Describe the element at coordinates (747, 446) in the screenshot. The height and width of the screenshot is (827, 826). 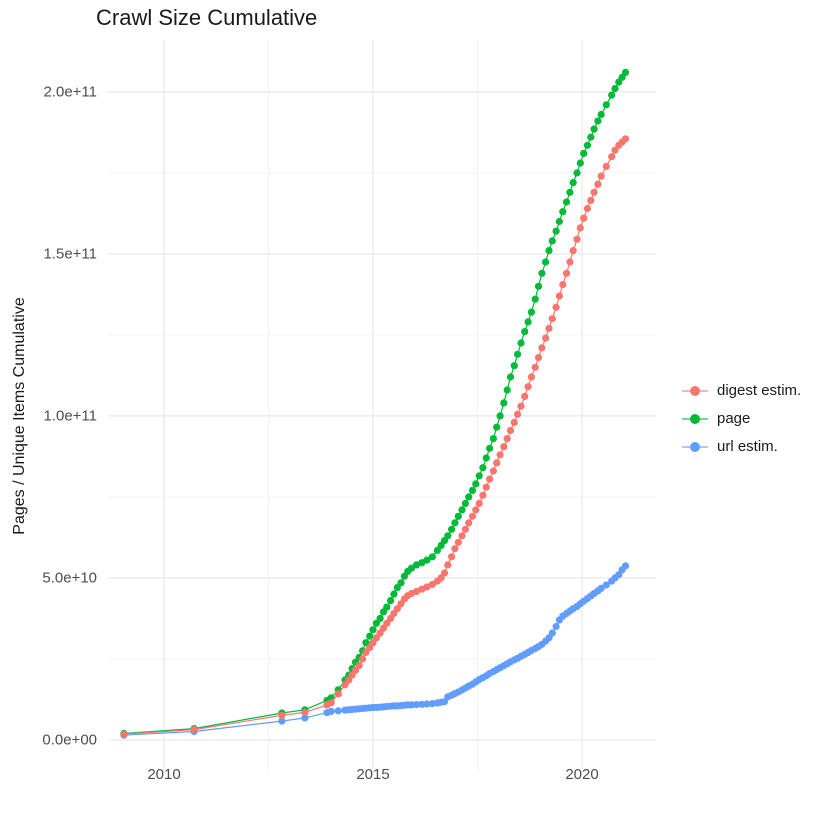
I see `legend-label: url estim.` at that location.